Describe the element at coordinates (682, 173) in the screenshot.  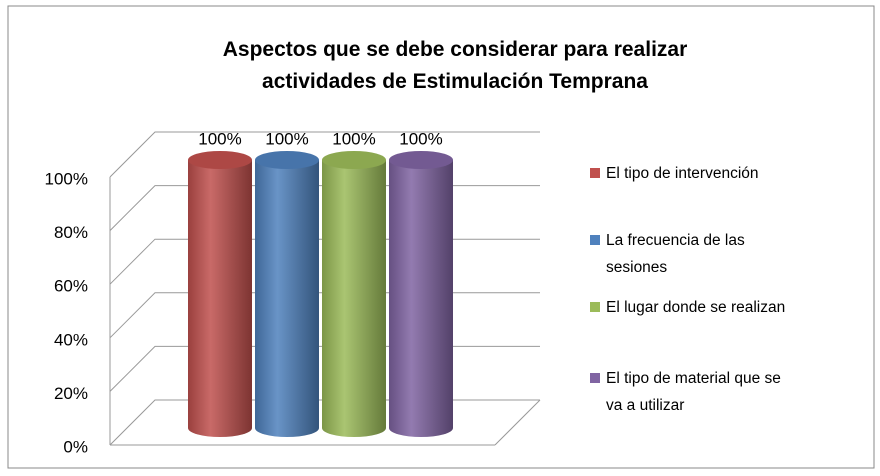
I see `legend-label: El tipo de intervención` at that location.